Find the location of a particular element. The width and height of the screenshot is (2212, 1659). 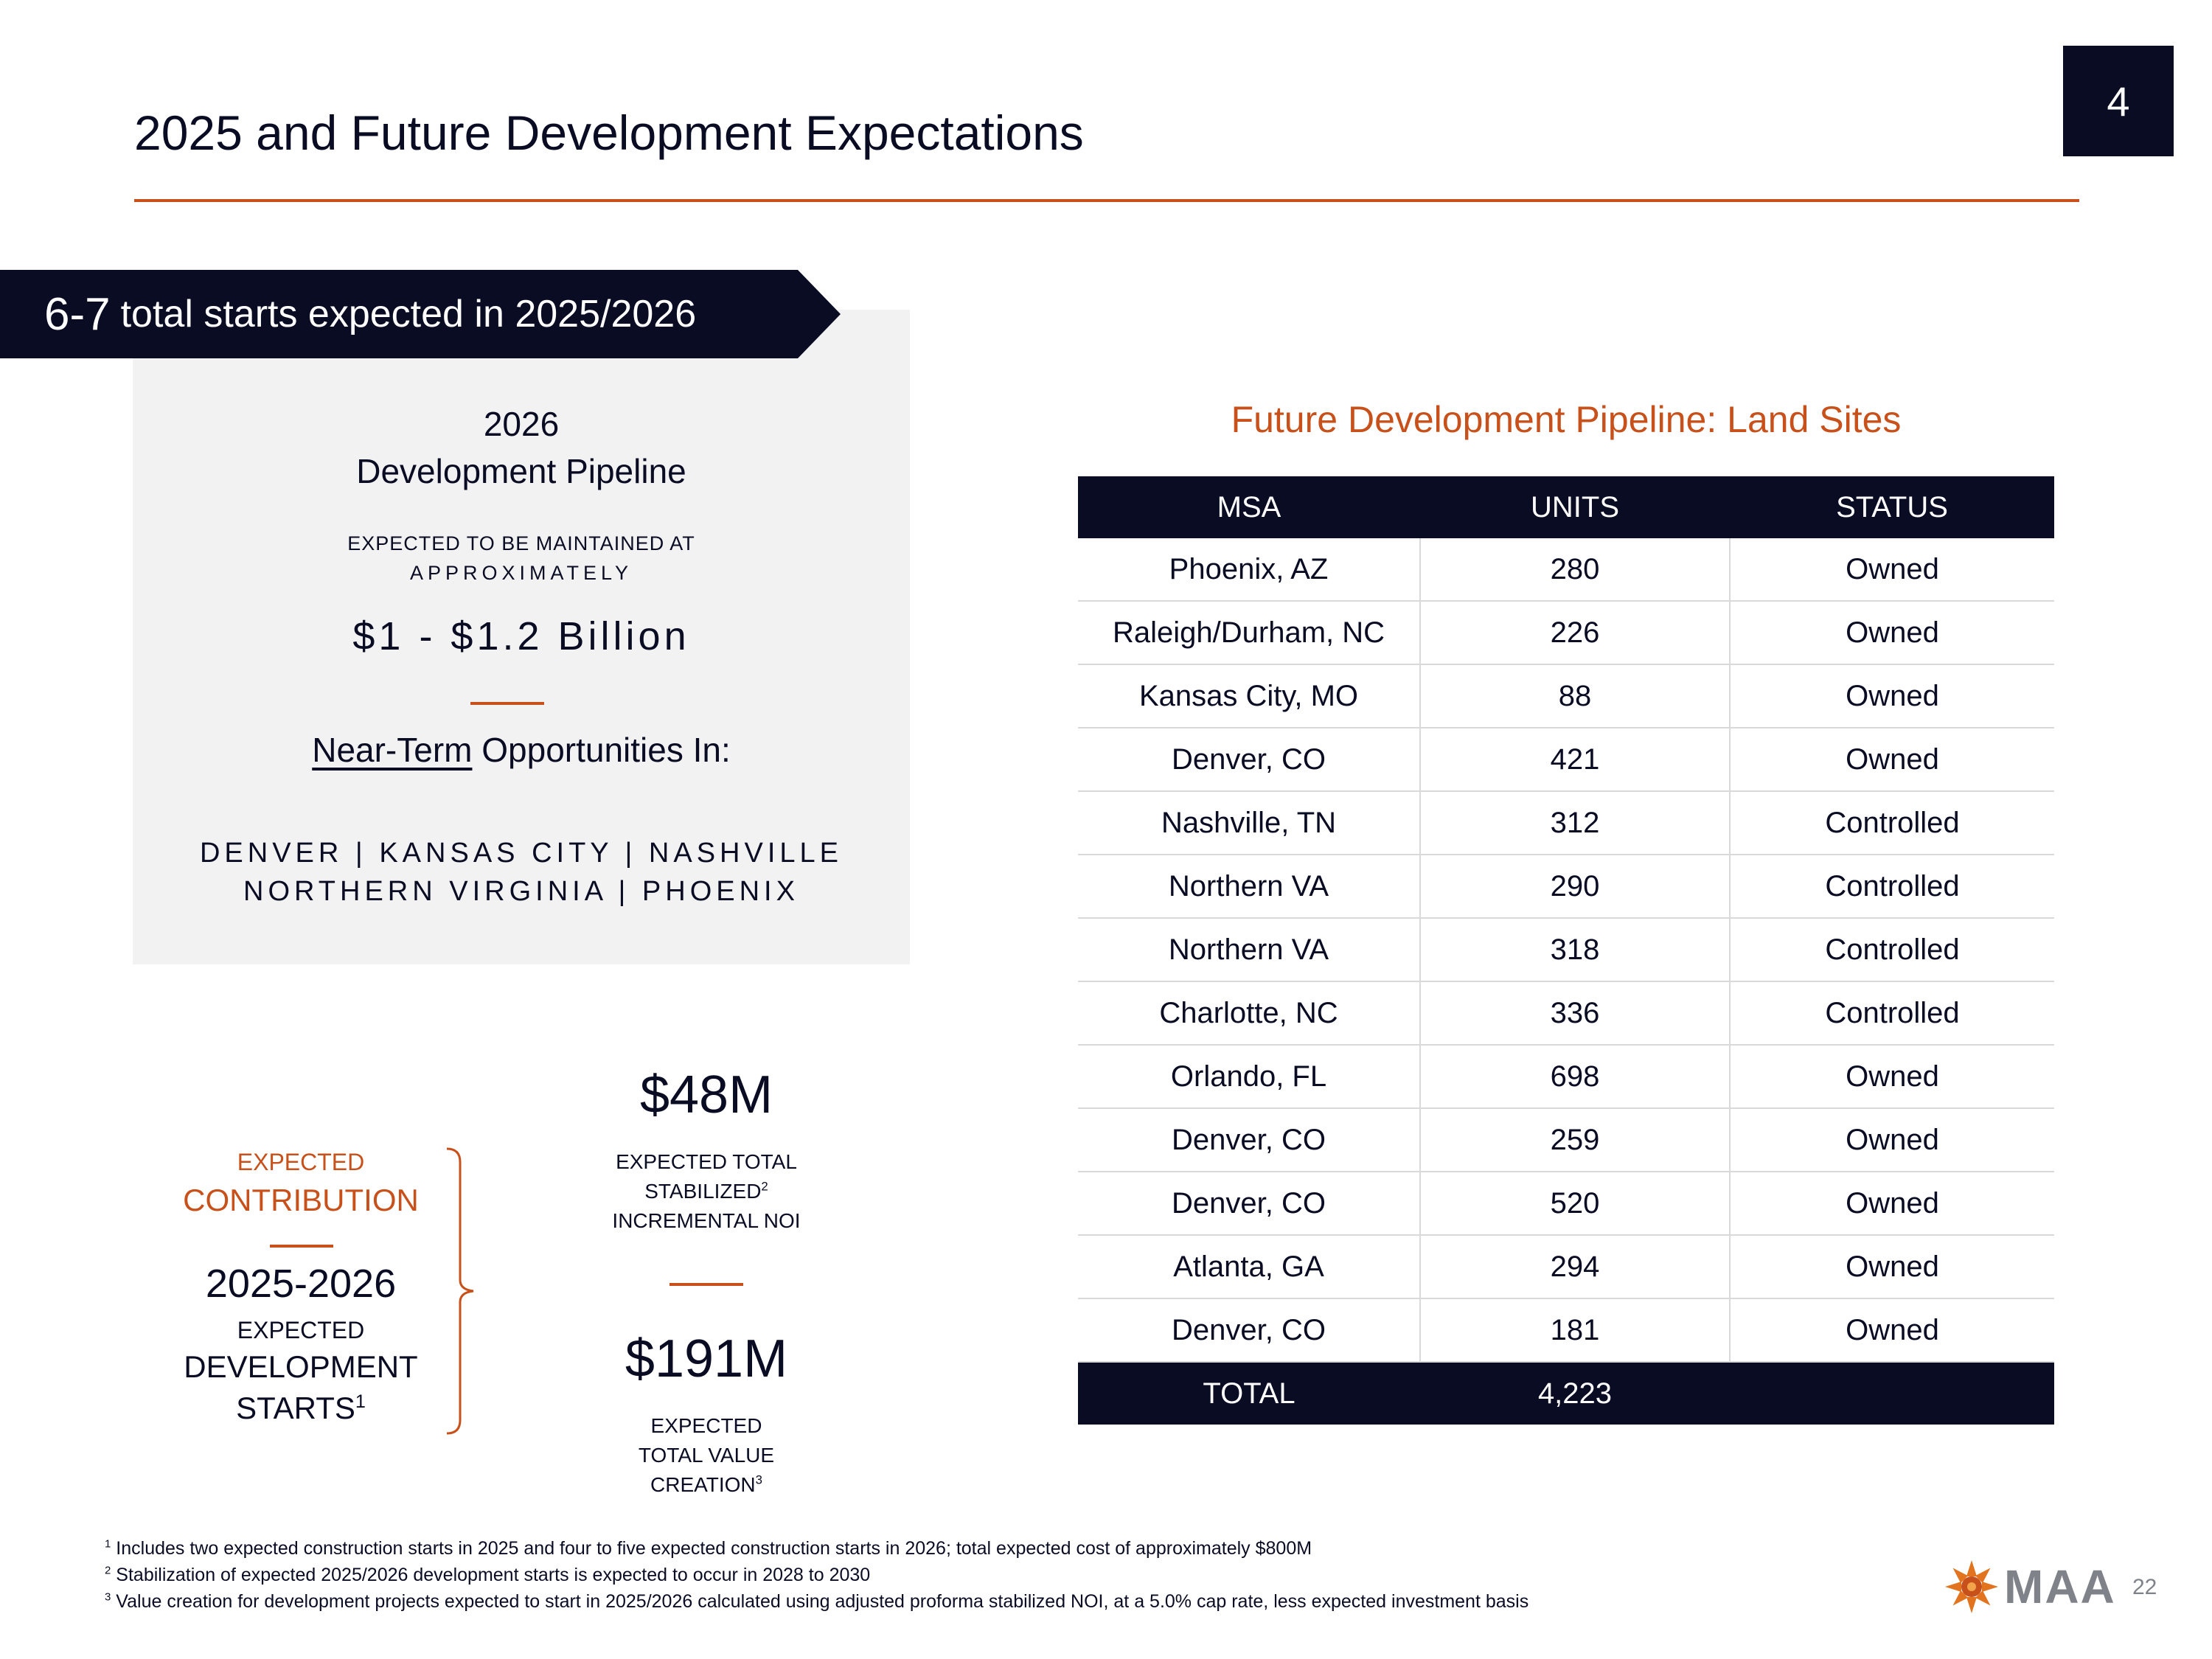

value-line1: EXPECTED is located at coordinates (706, 1425).